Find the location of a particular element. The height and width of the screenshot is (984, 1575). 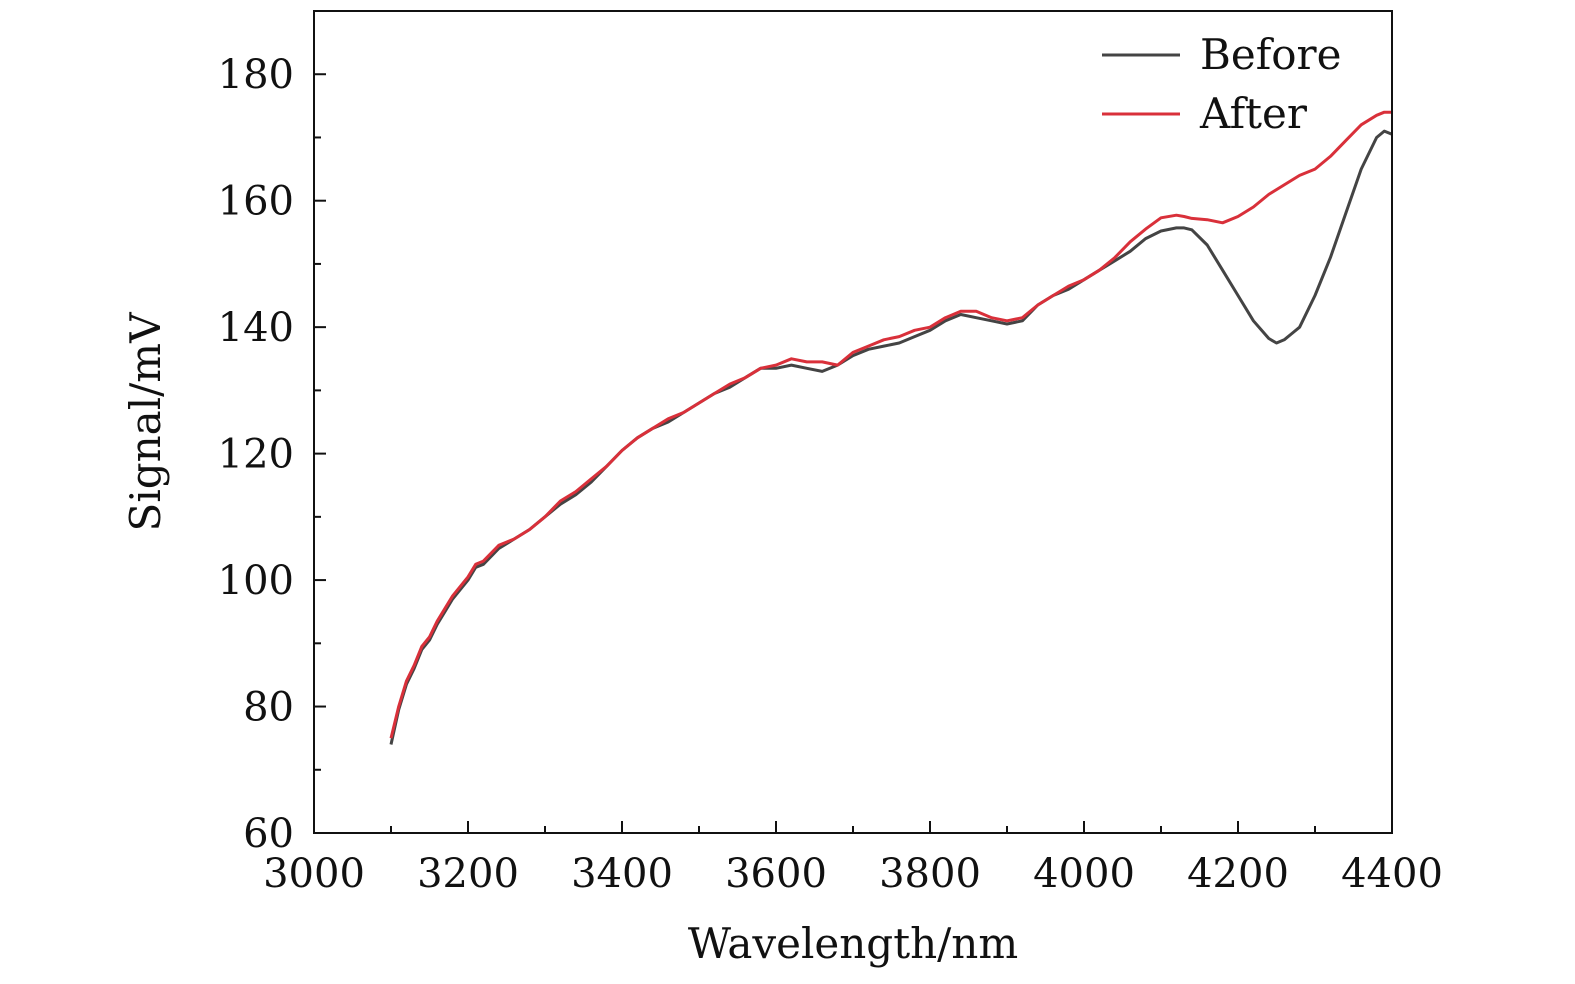

x-tick-label: 3400 is located at coordinates (622, 874).